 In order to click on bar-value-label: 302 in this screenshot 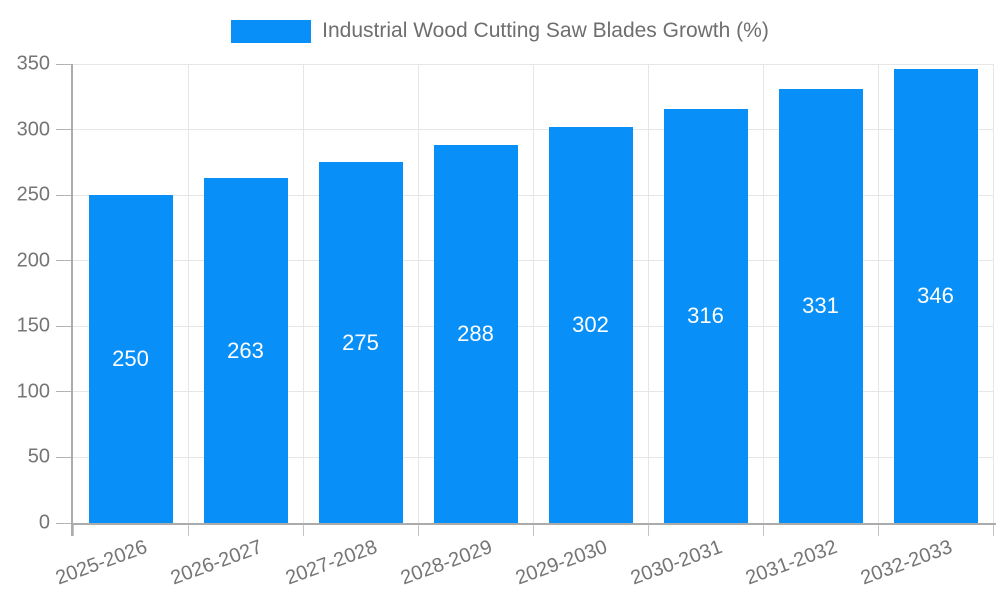, I will do `click(590, 324)`.